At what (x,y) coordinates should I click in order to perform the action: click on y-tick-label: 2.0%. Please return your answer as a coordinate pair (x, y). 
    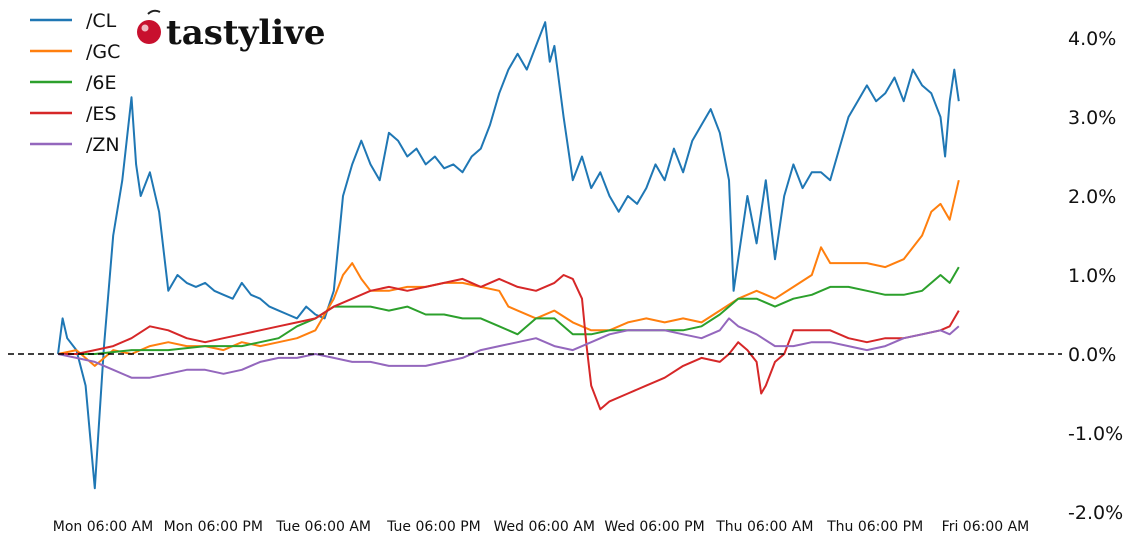
    Looking at the image, I should click on (1092, 197).